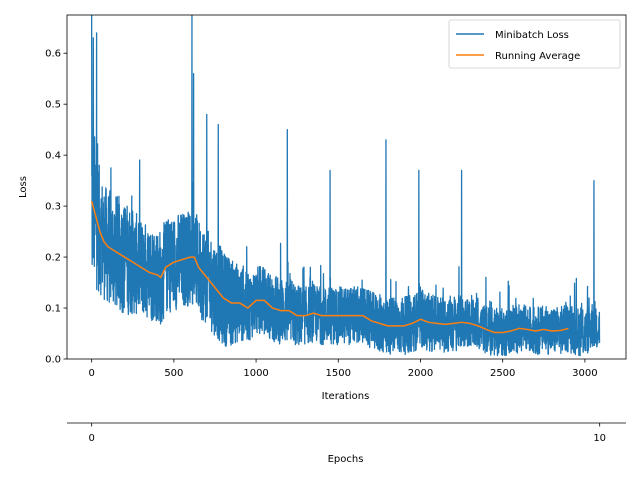 This screenshot has height=480, width=640. What do you see at coordinates (53, 105) in the screenshot?
I see `y-tick-label: 0.5` at bounding box center [53, 105].